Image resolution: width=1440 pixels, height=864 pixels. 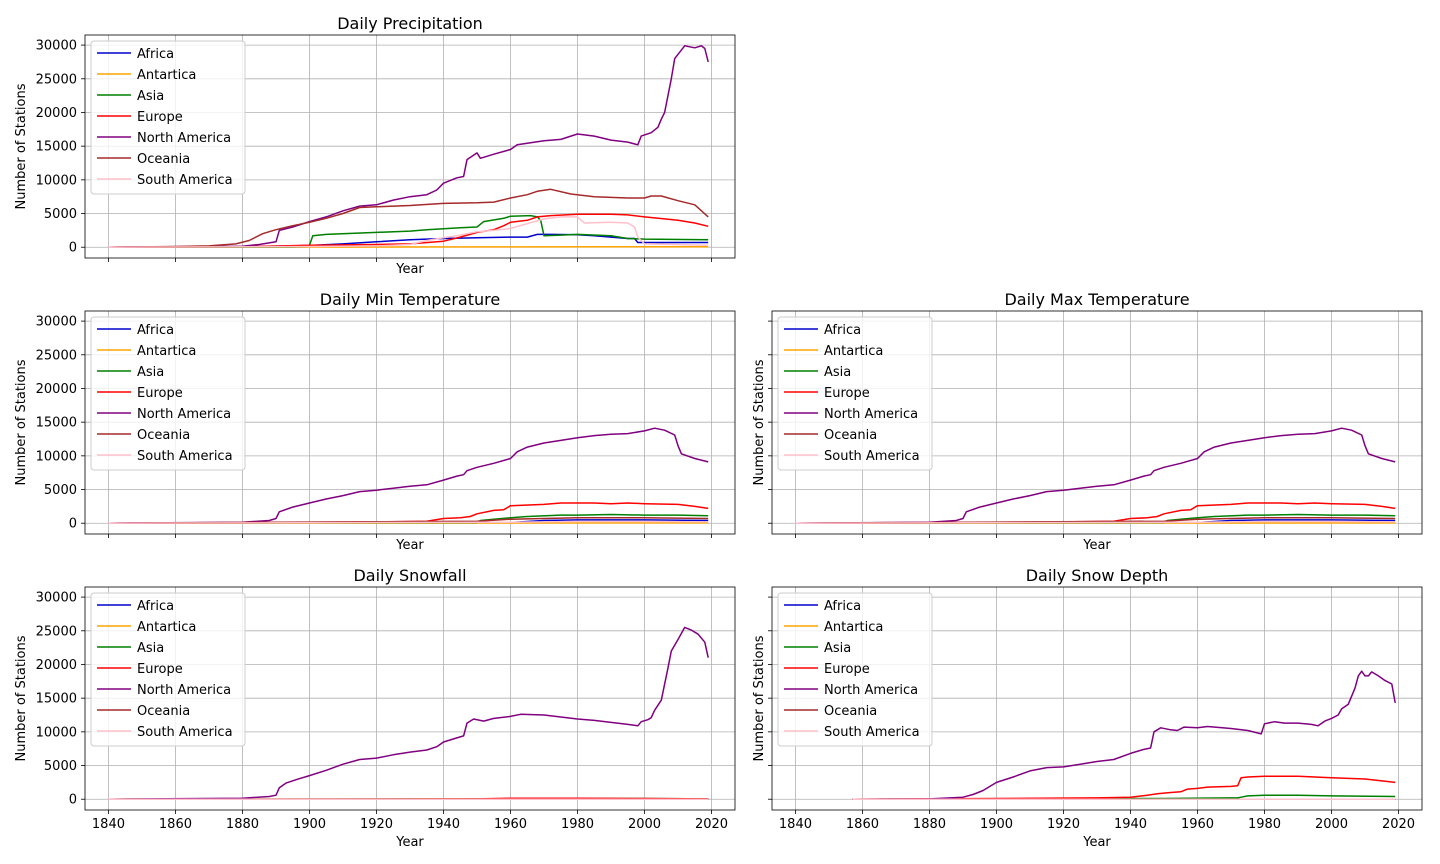 I want to click on chart-title: Daily Snowfall, so click(x=409, y=575).